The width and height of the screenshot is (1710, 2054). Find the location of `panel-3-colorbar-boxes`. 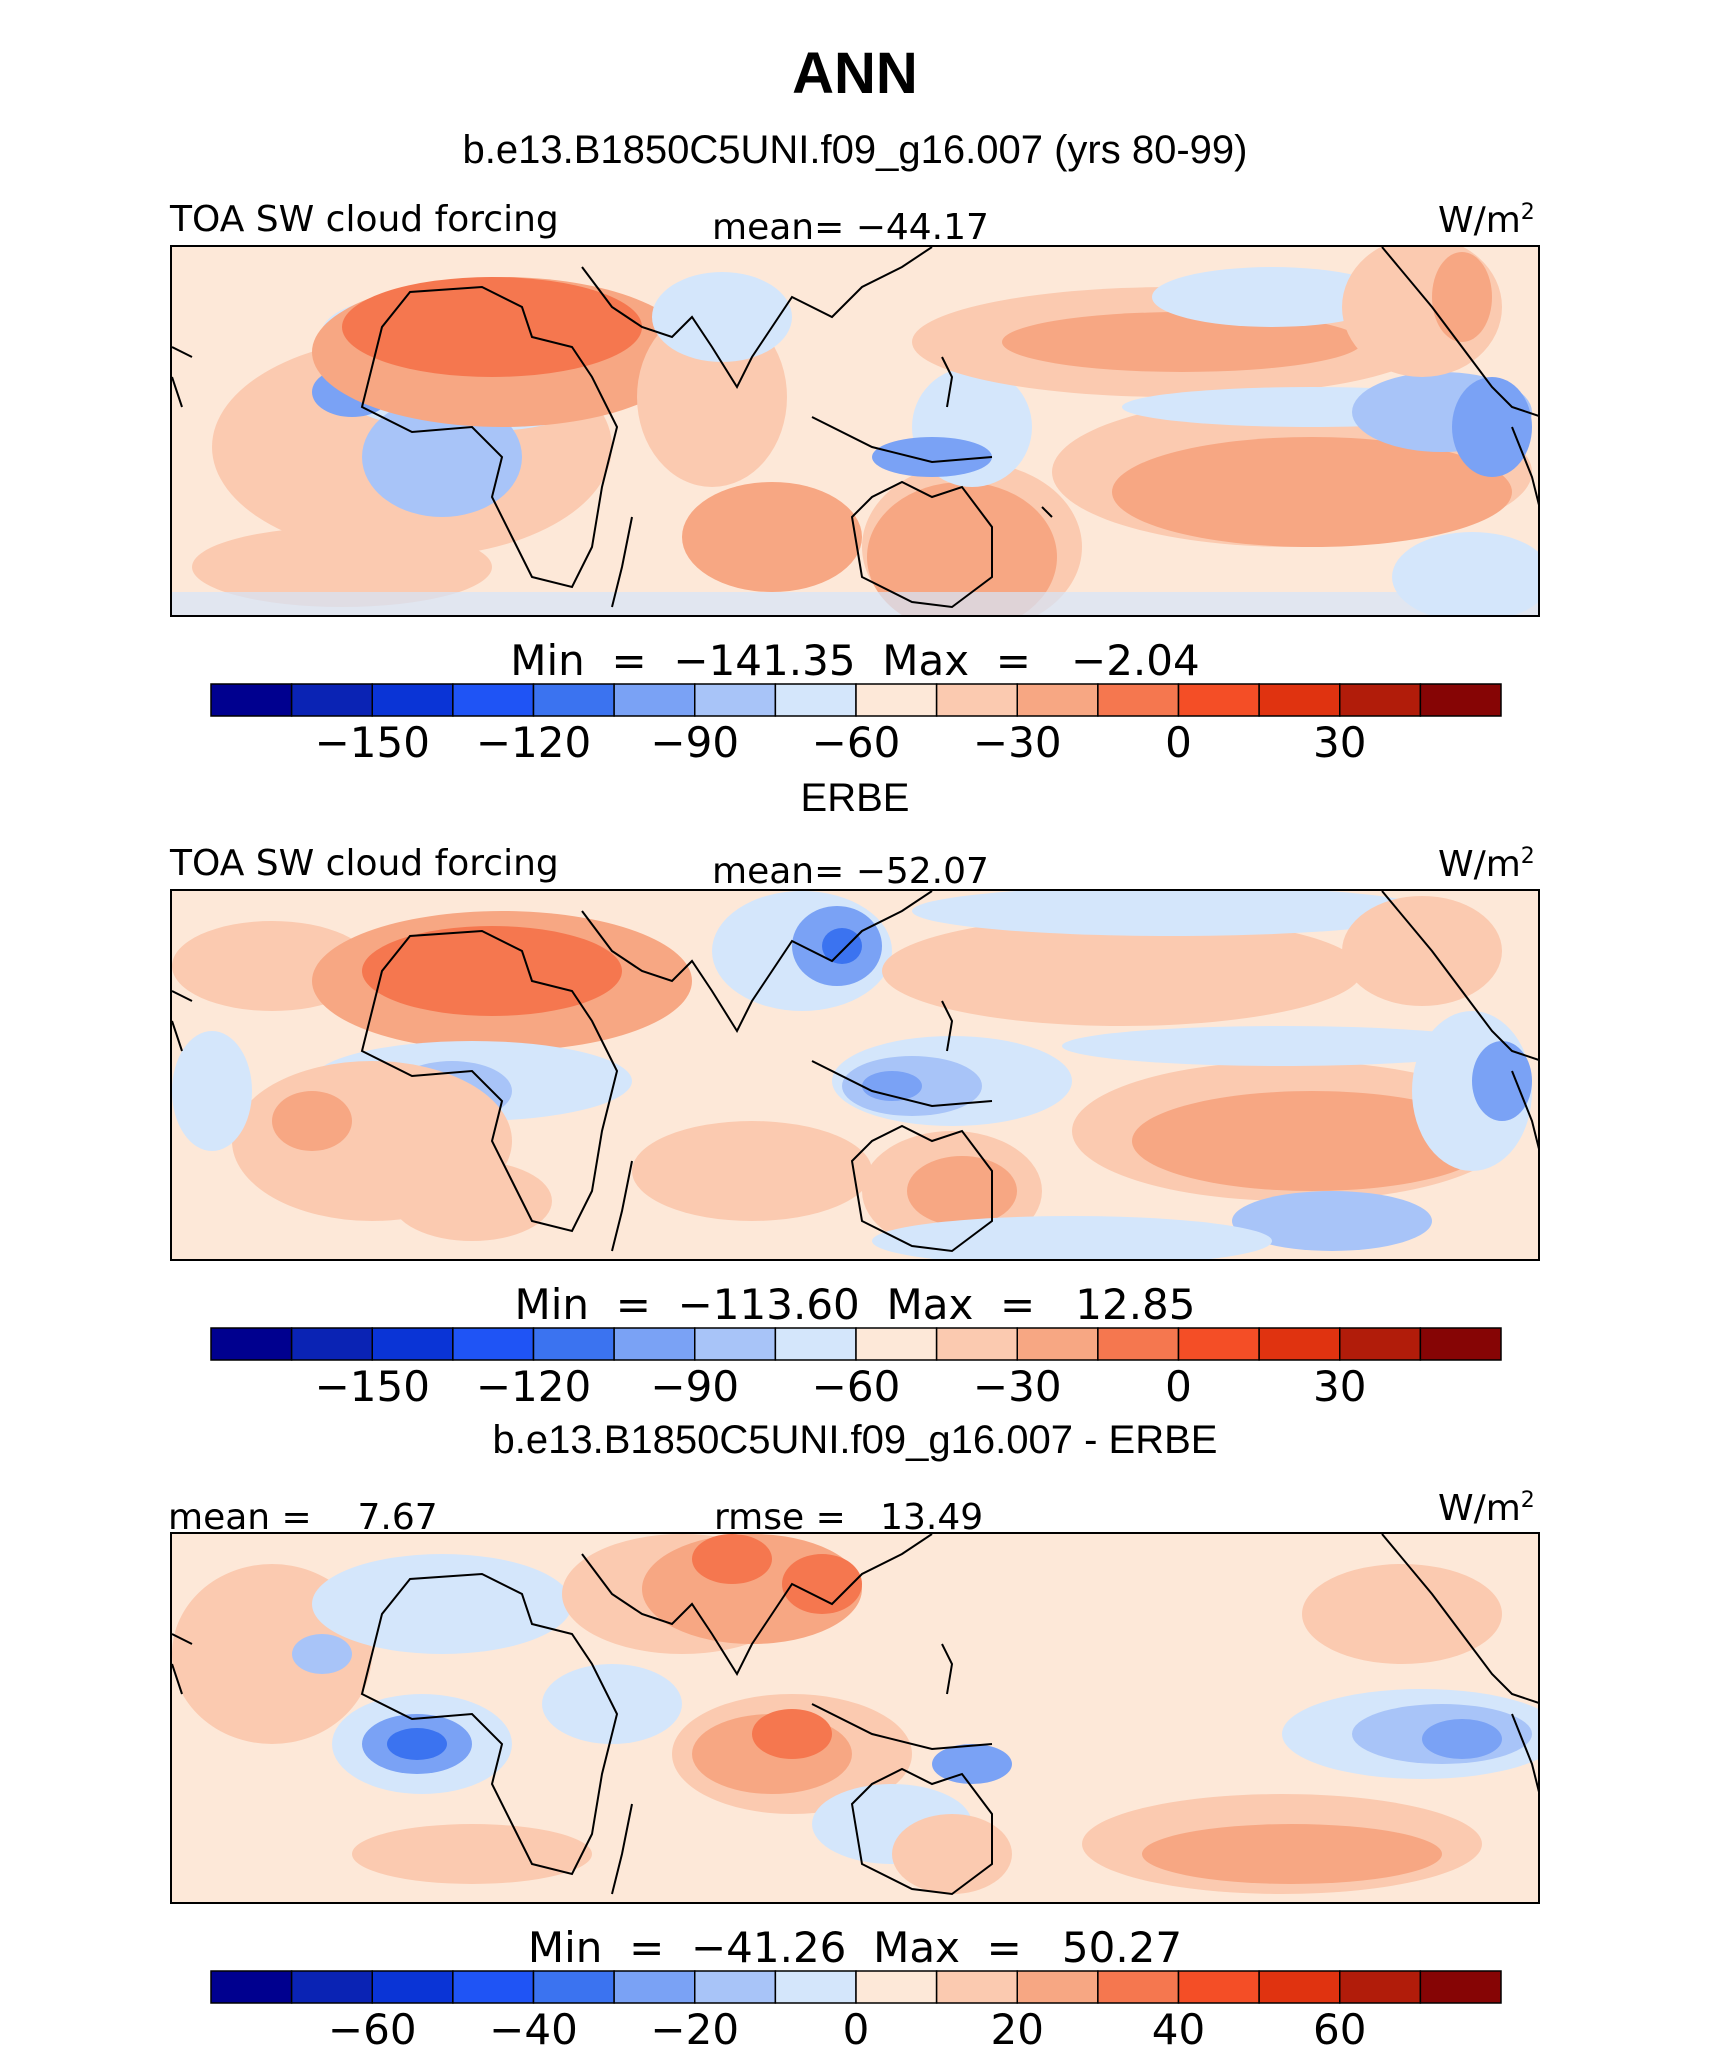

panel-3-colorbar-boxes is located at coordinates (856, 1987).